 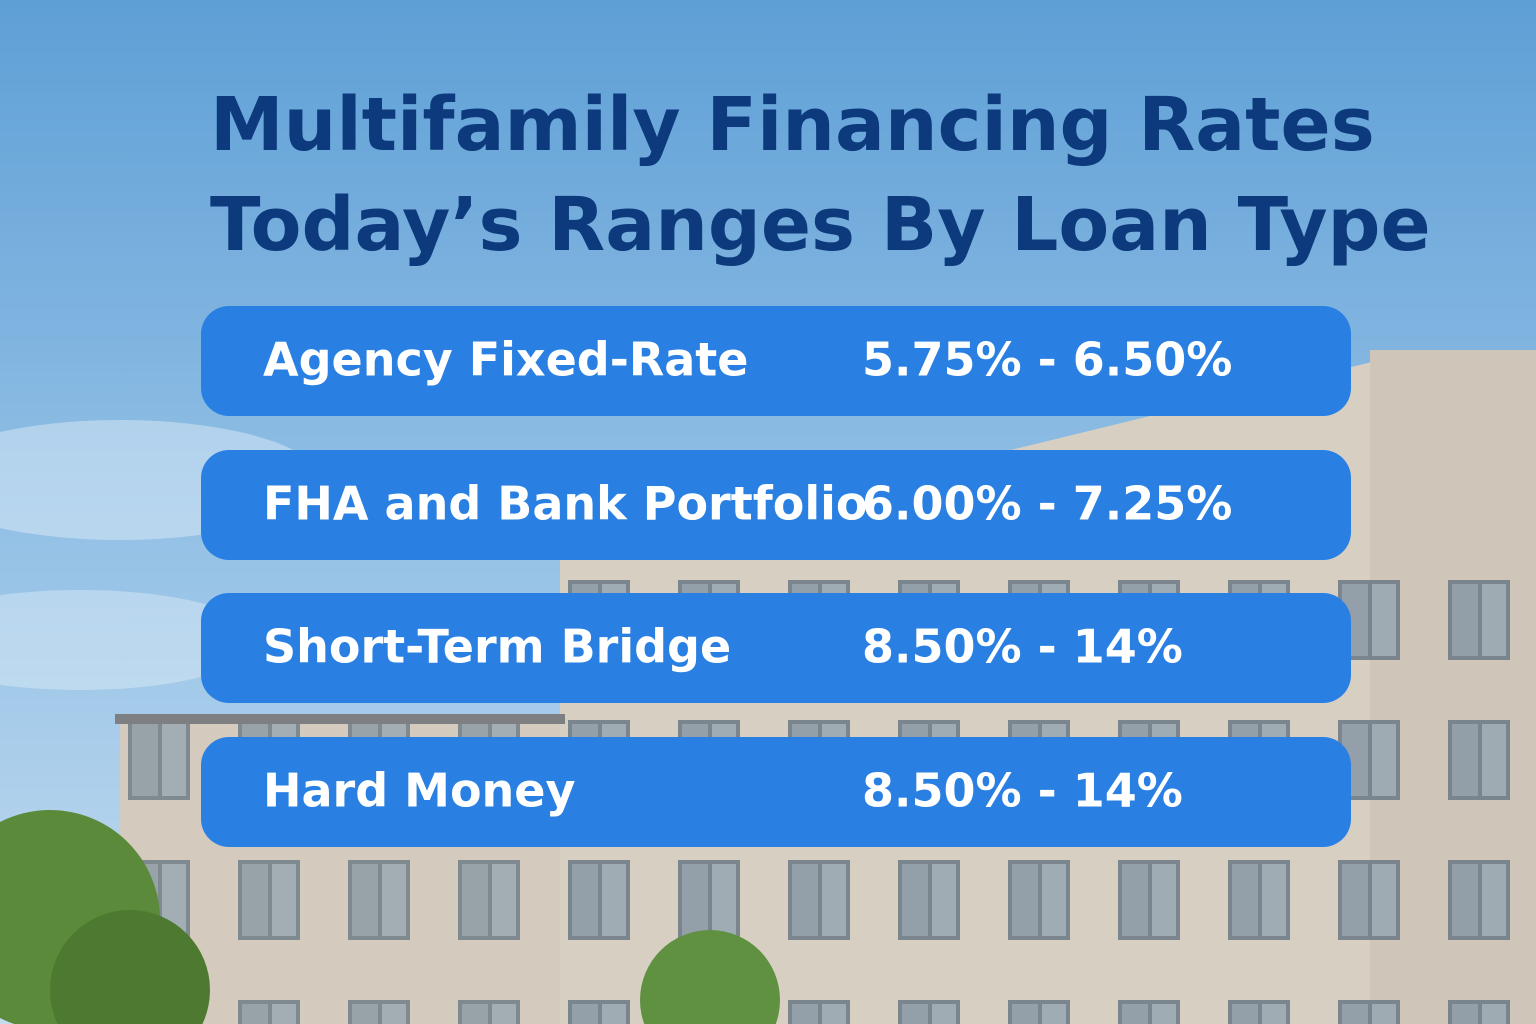 What do you see at coordinates (340, 719) in the screenshot?
I see `roof-edge` at bounding box center [340, 719].